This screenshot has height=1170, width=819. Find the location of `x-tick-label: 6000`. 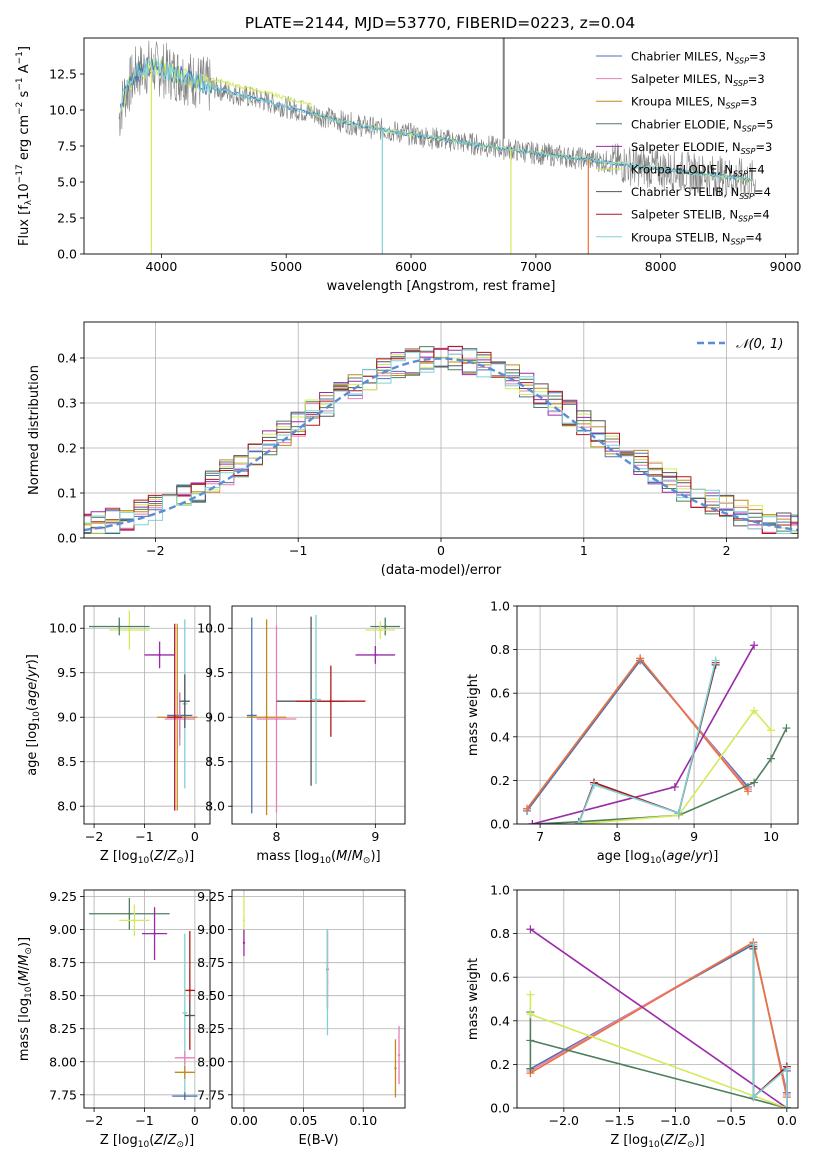

x-tick-label: 6000 is located at coordinates (411, 266).